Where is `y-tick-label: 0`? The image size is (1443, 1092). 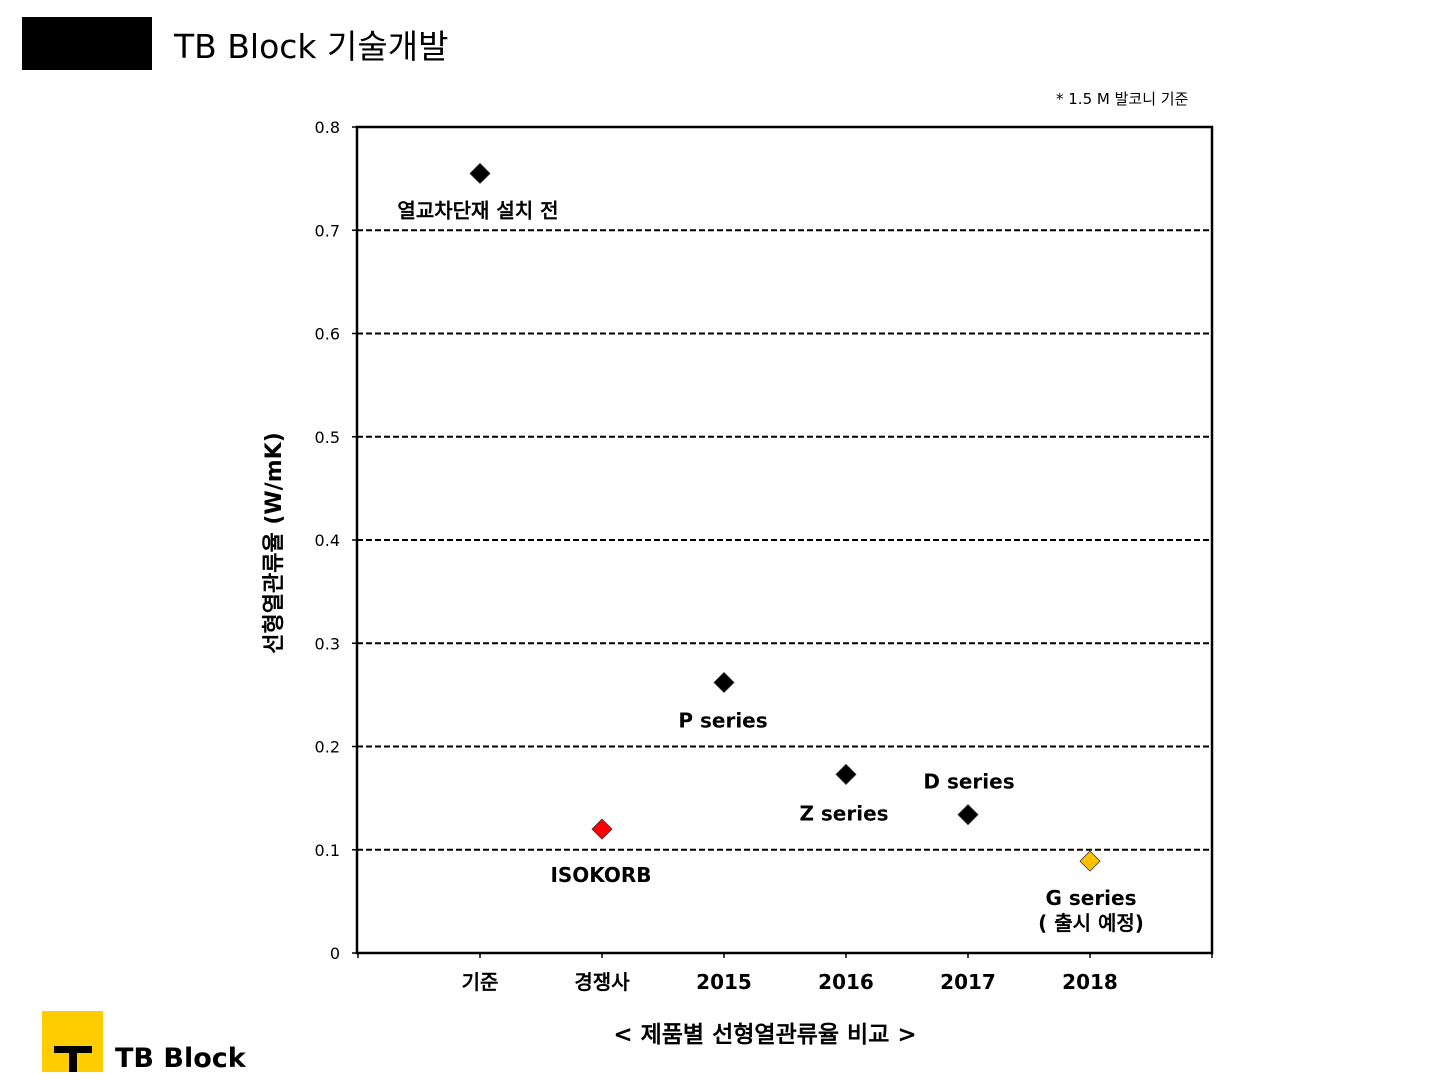
y-tick-label: 0 is located at coordinates (335, 953).